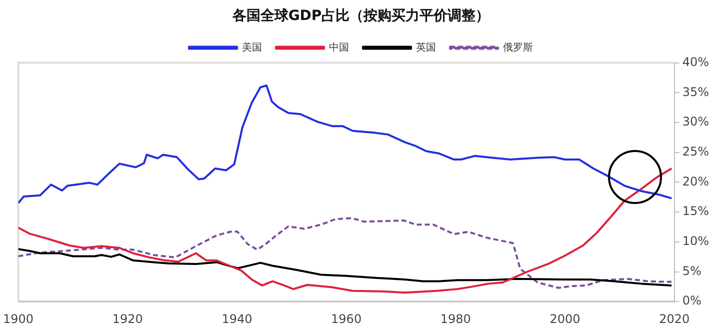 The image size is (720, 332). Describe the element at coordinates (692, 271) in the screenshot. I see `y-tick-label: 5%` at that location.